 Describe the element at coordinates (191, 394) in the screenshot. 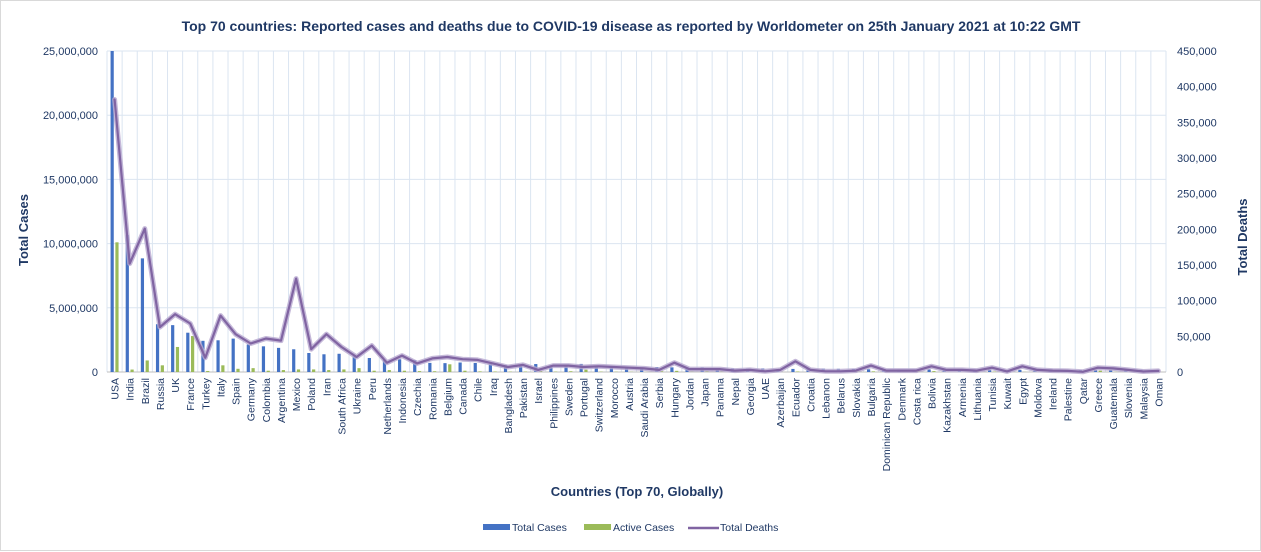

I see `category-label: France` at that location.